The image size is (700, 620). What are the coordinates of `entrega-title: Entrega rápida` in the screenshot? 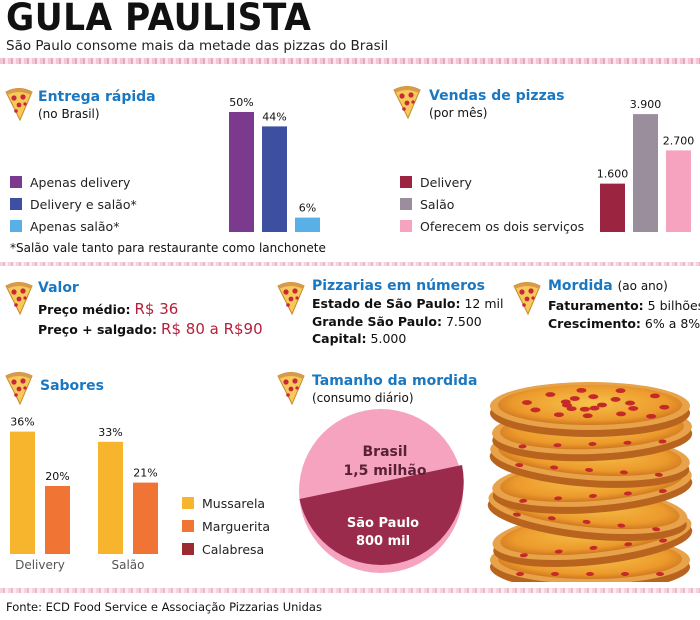 It's located at (97, 97).